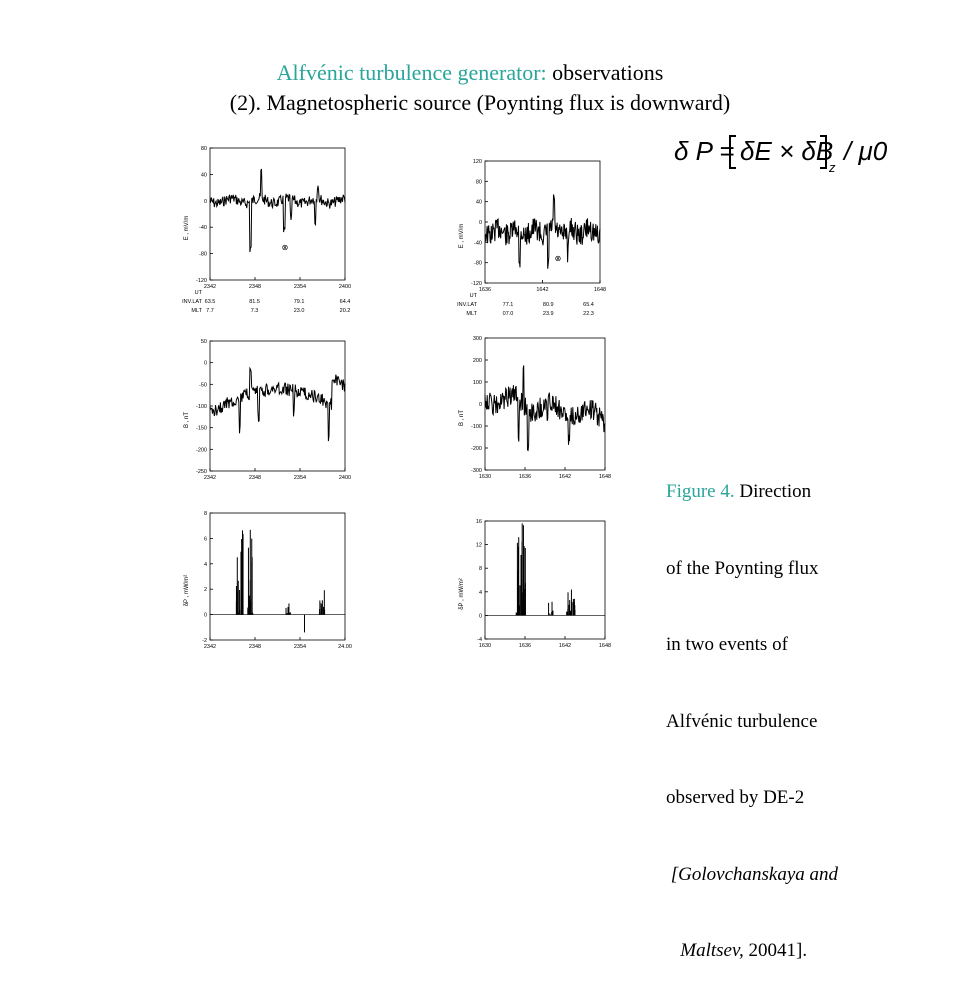 The width and height of the screenshot is (960, 989). Describe the element at coordinates (205, 590) in the screenshot. I see `y-tick-label: 2` at that location.